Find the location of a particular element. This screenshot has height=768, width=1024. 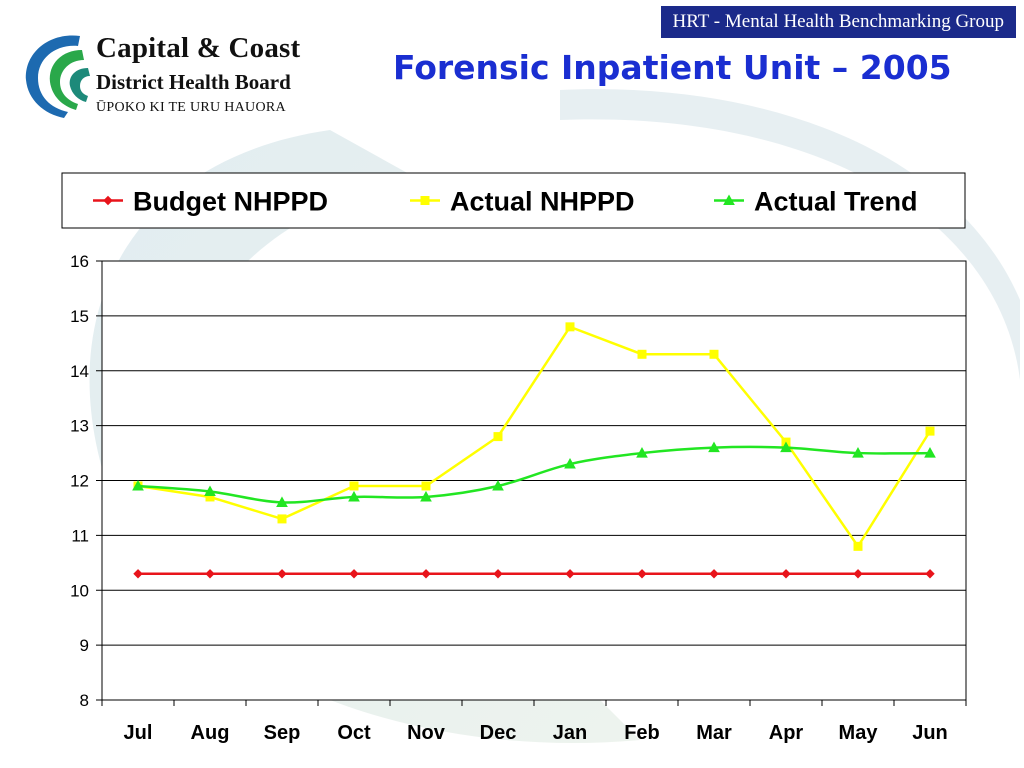

x-tick-label: Sep is located at coordinates (282, 733).